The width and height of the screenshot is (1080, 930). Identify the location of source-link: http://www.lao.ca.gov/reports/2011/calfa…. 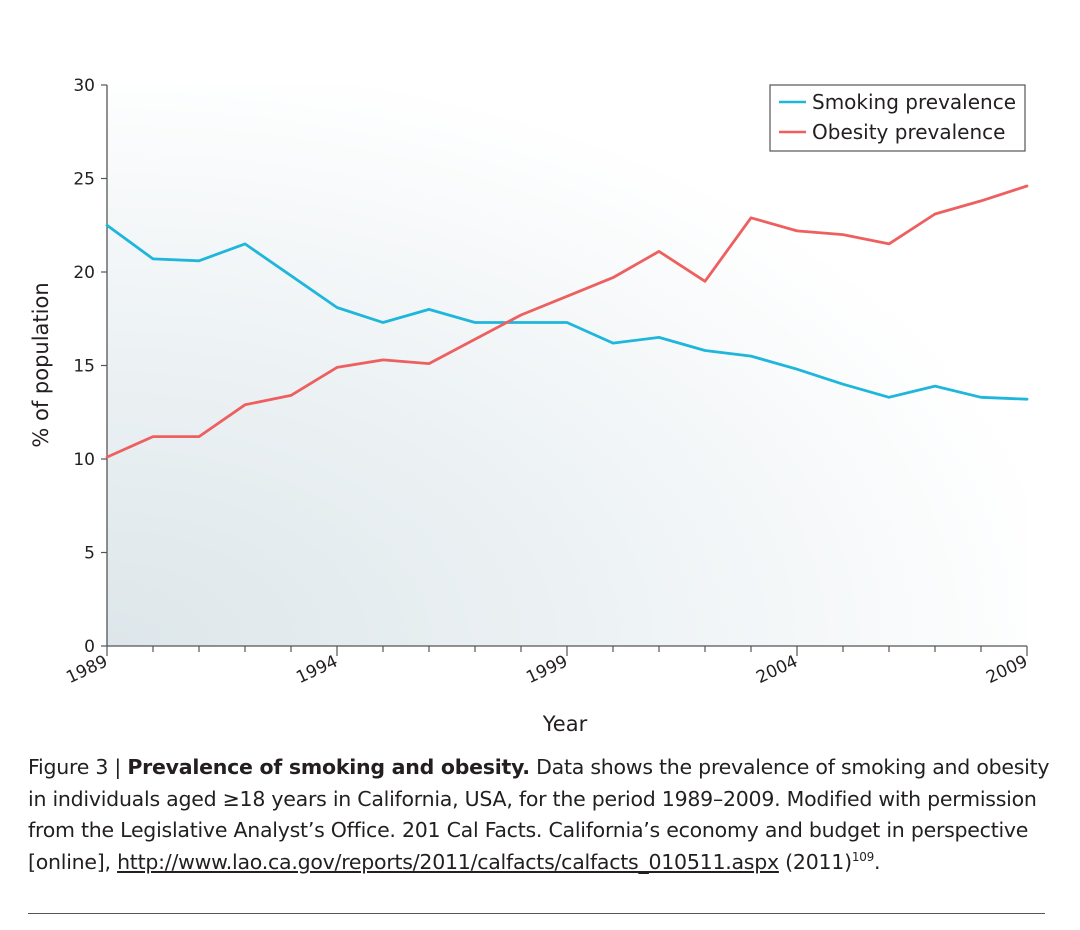
(448, 861).